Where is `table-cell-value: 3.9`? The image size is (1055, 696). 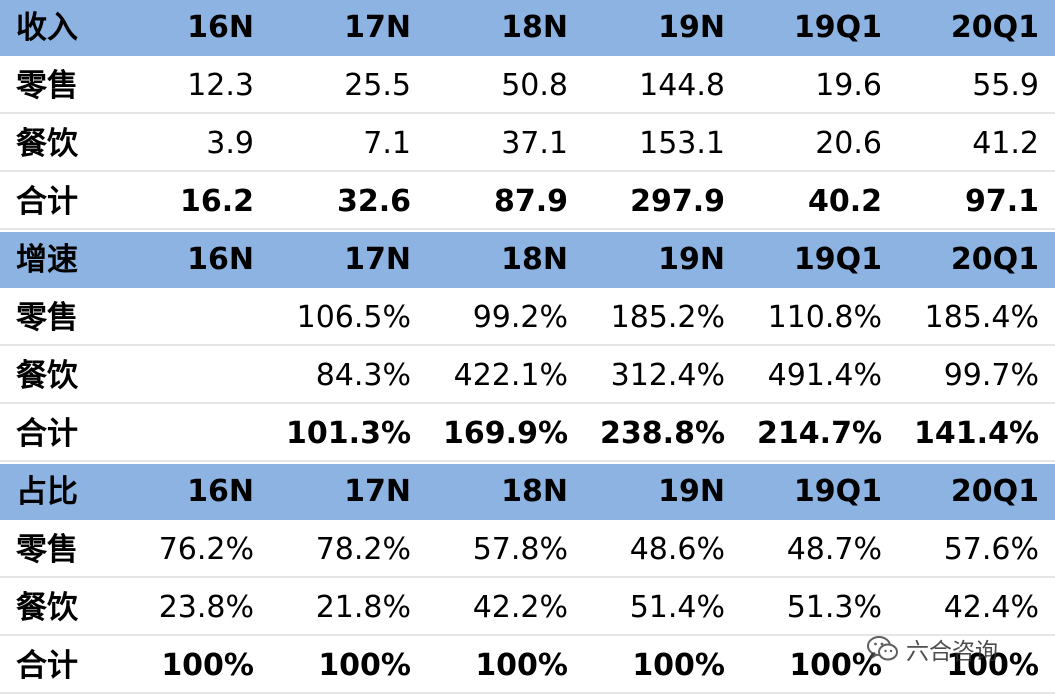
table-cell-value: 3.9 is located at coordinates (230, 143).